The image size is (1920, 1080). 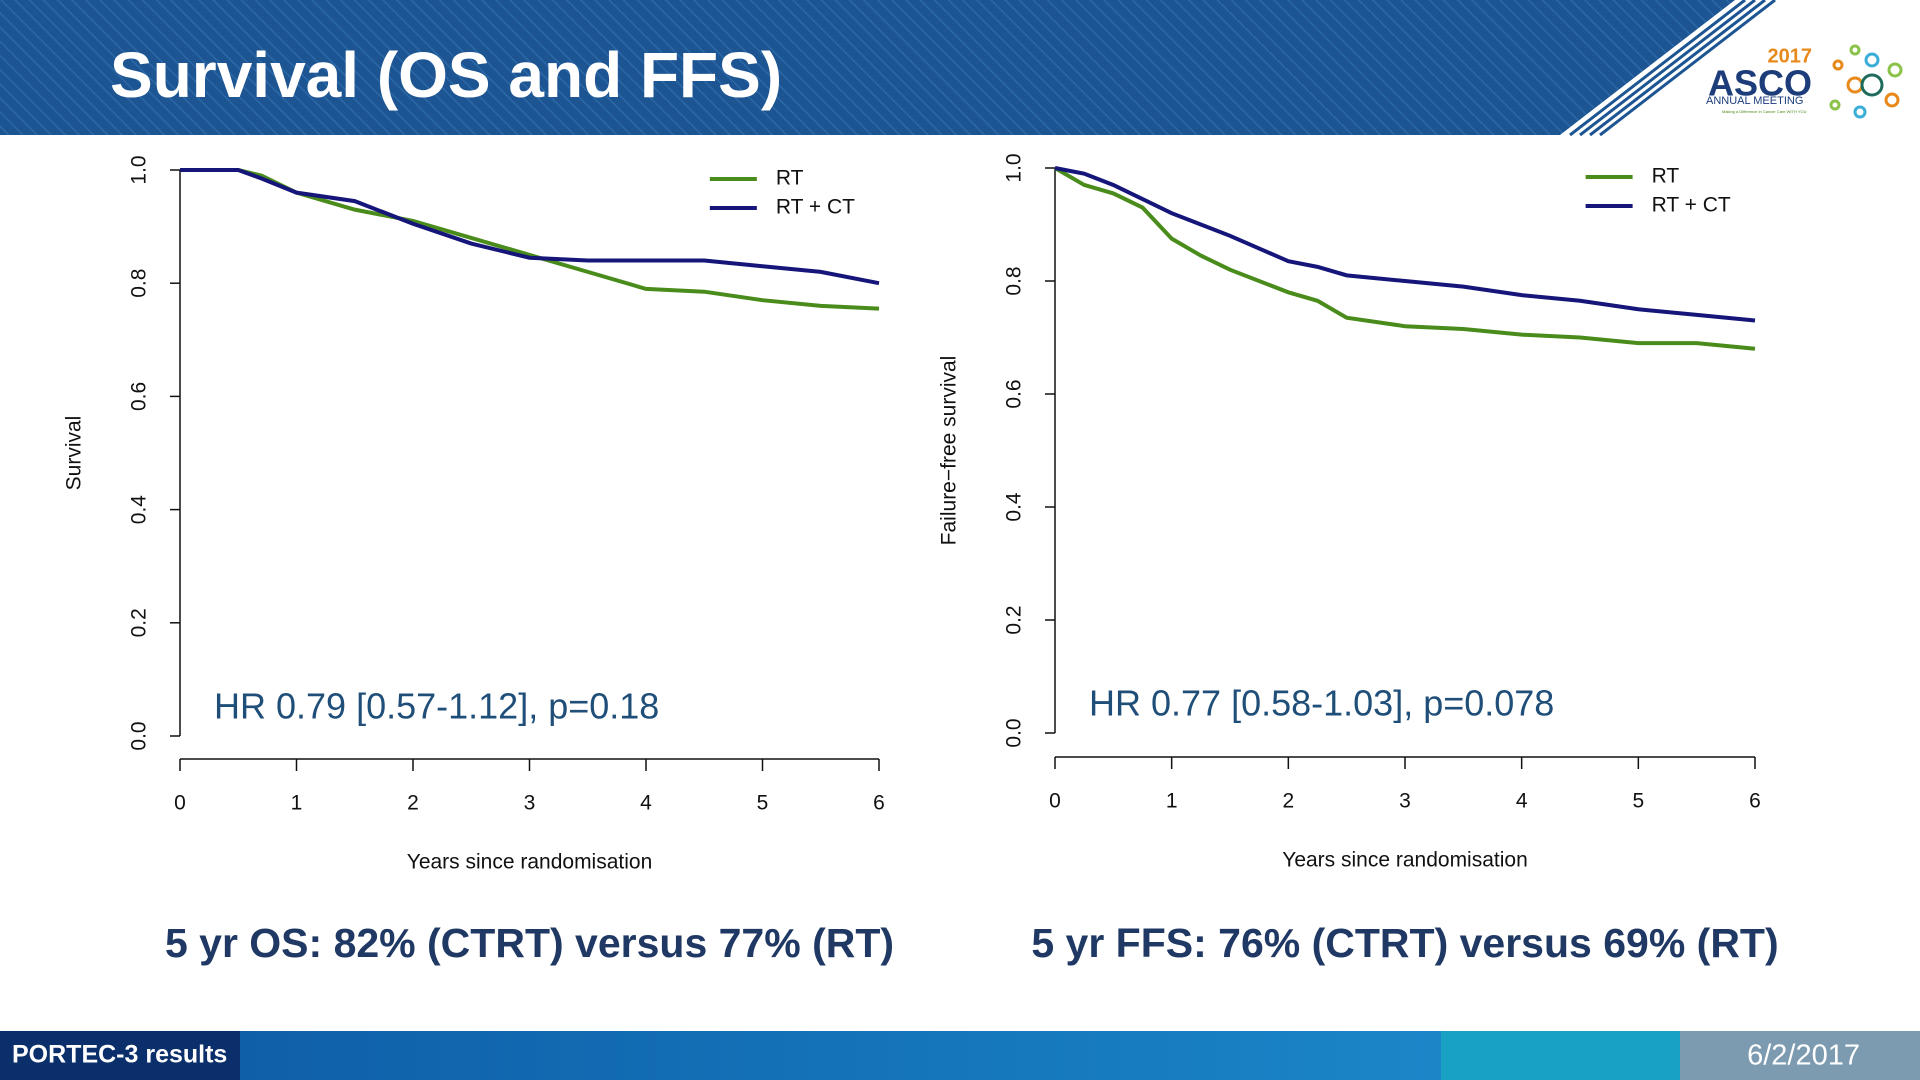 I want to click on footer-left, so click(x=120, y=1055).